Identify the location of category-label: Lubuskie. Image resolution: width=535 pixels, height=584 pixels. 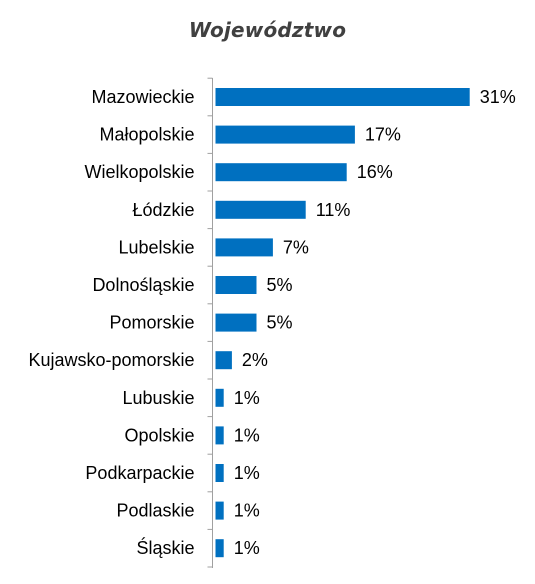
(158, 398).